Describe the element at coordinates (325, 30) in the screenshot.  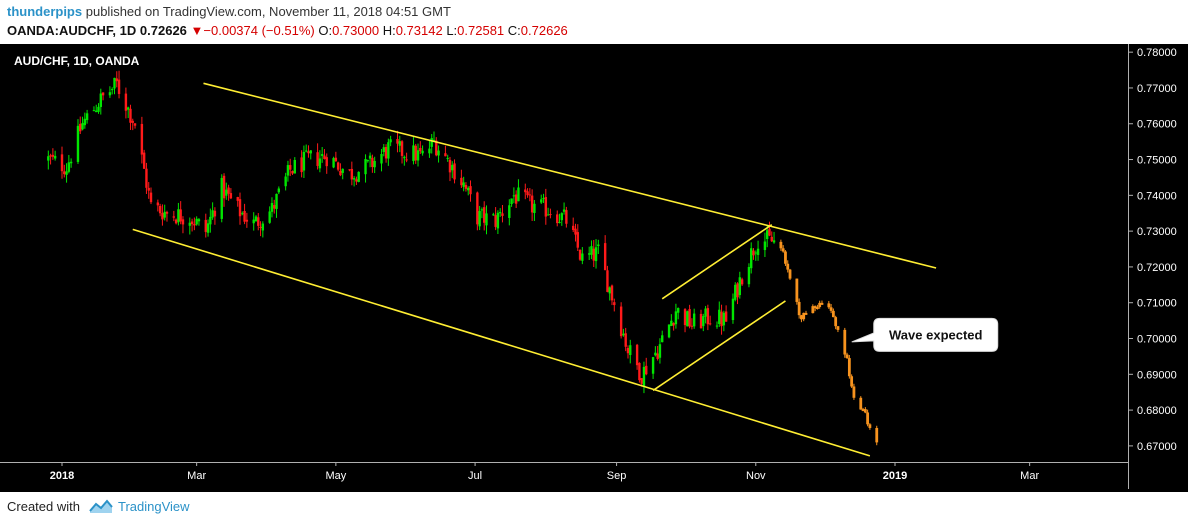
I see `open-label: O:` at that location.